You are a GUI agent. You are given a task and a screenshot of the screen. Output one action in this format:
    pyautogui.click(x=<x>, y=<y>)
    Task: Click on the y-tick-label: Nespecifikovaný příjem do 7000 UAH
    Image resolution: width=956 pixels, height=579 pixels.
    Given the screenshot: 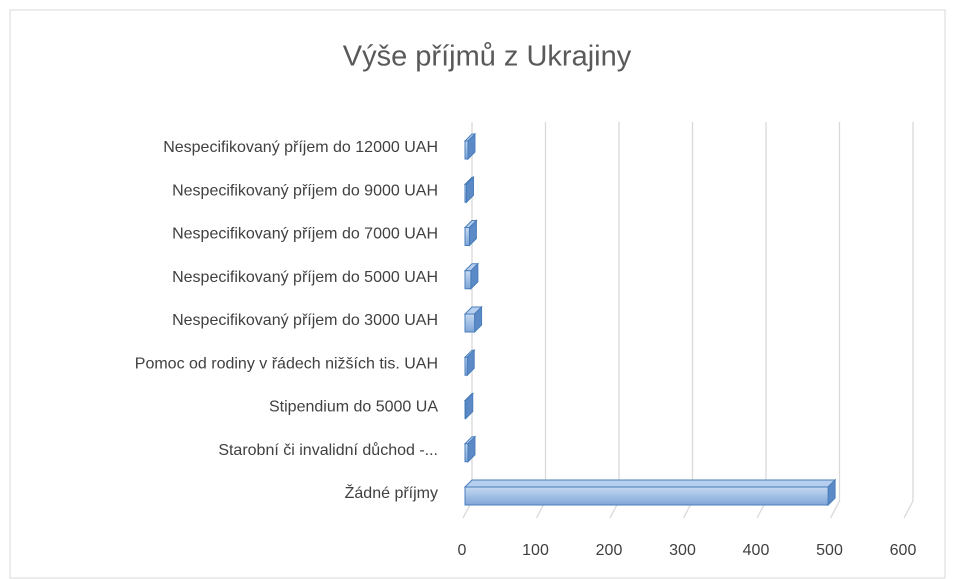 What is the action you would take?
    pyautogui.click(x=305, y=234)
    